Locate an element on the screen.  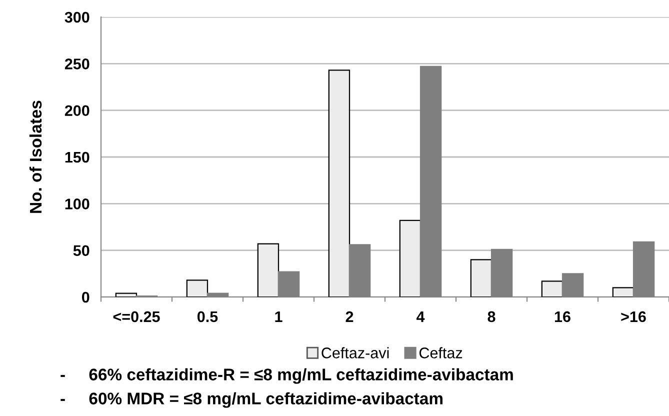
text: - 66% ceftazidime-R = ≤8 mg/mL ceftazidime-avibactam is located at coordinates (286, 376).